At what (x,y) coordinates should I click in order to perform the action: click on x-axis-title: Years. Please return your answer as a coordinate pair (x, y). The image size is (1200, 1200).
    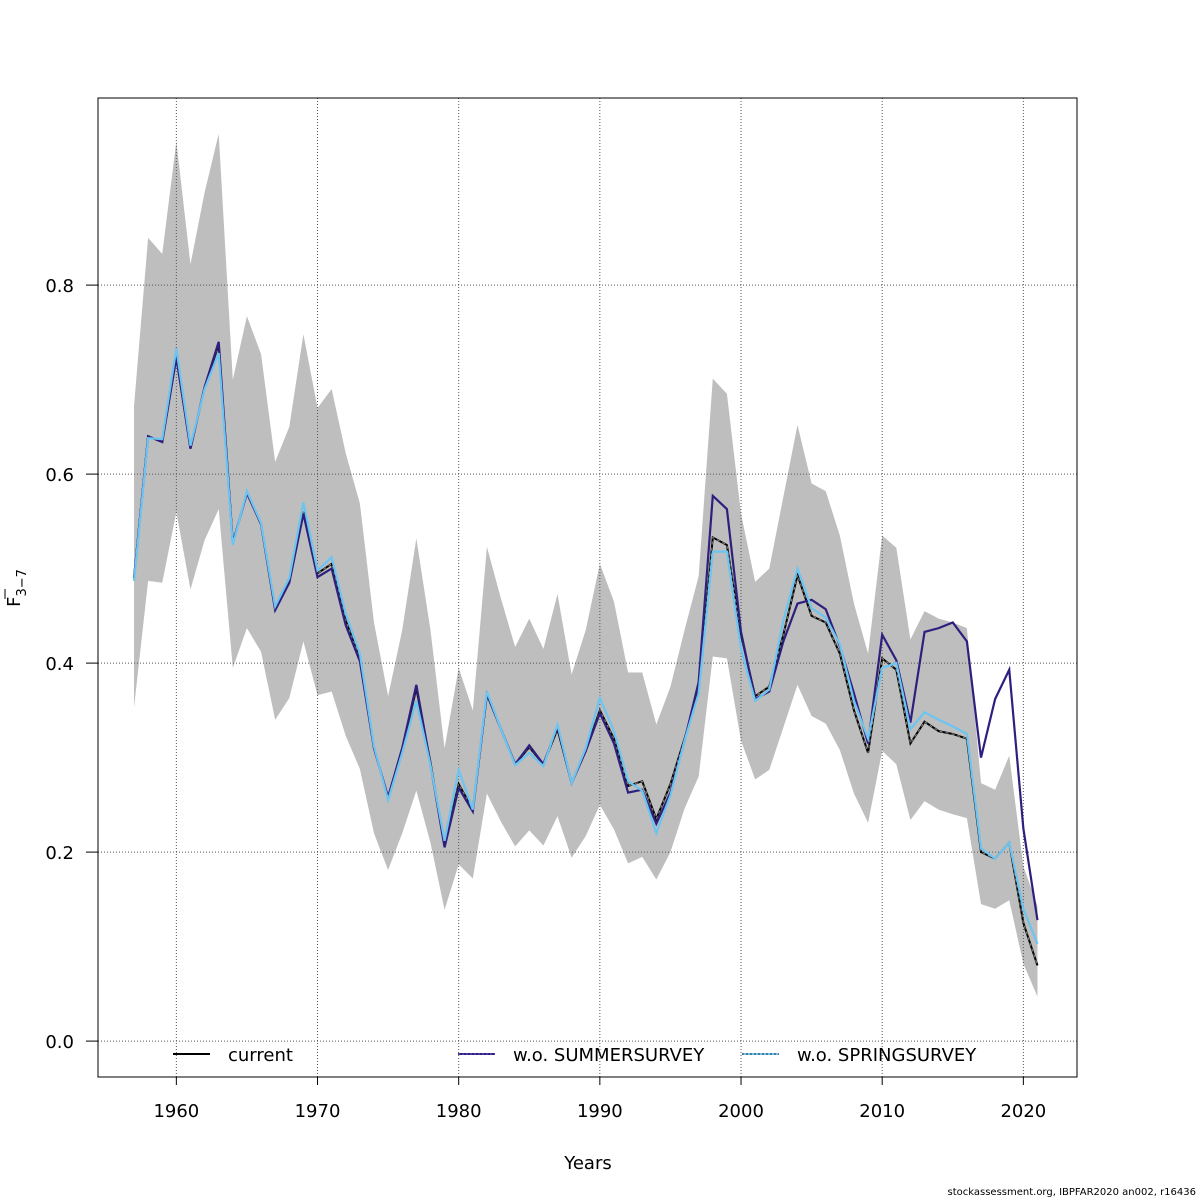
    Looking at the image, I should click on (587, 1163).